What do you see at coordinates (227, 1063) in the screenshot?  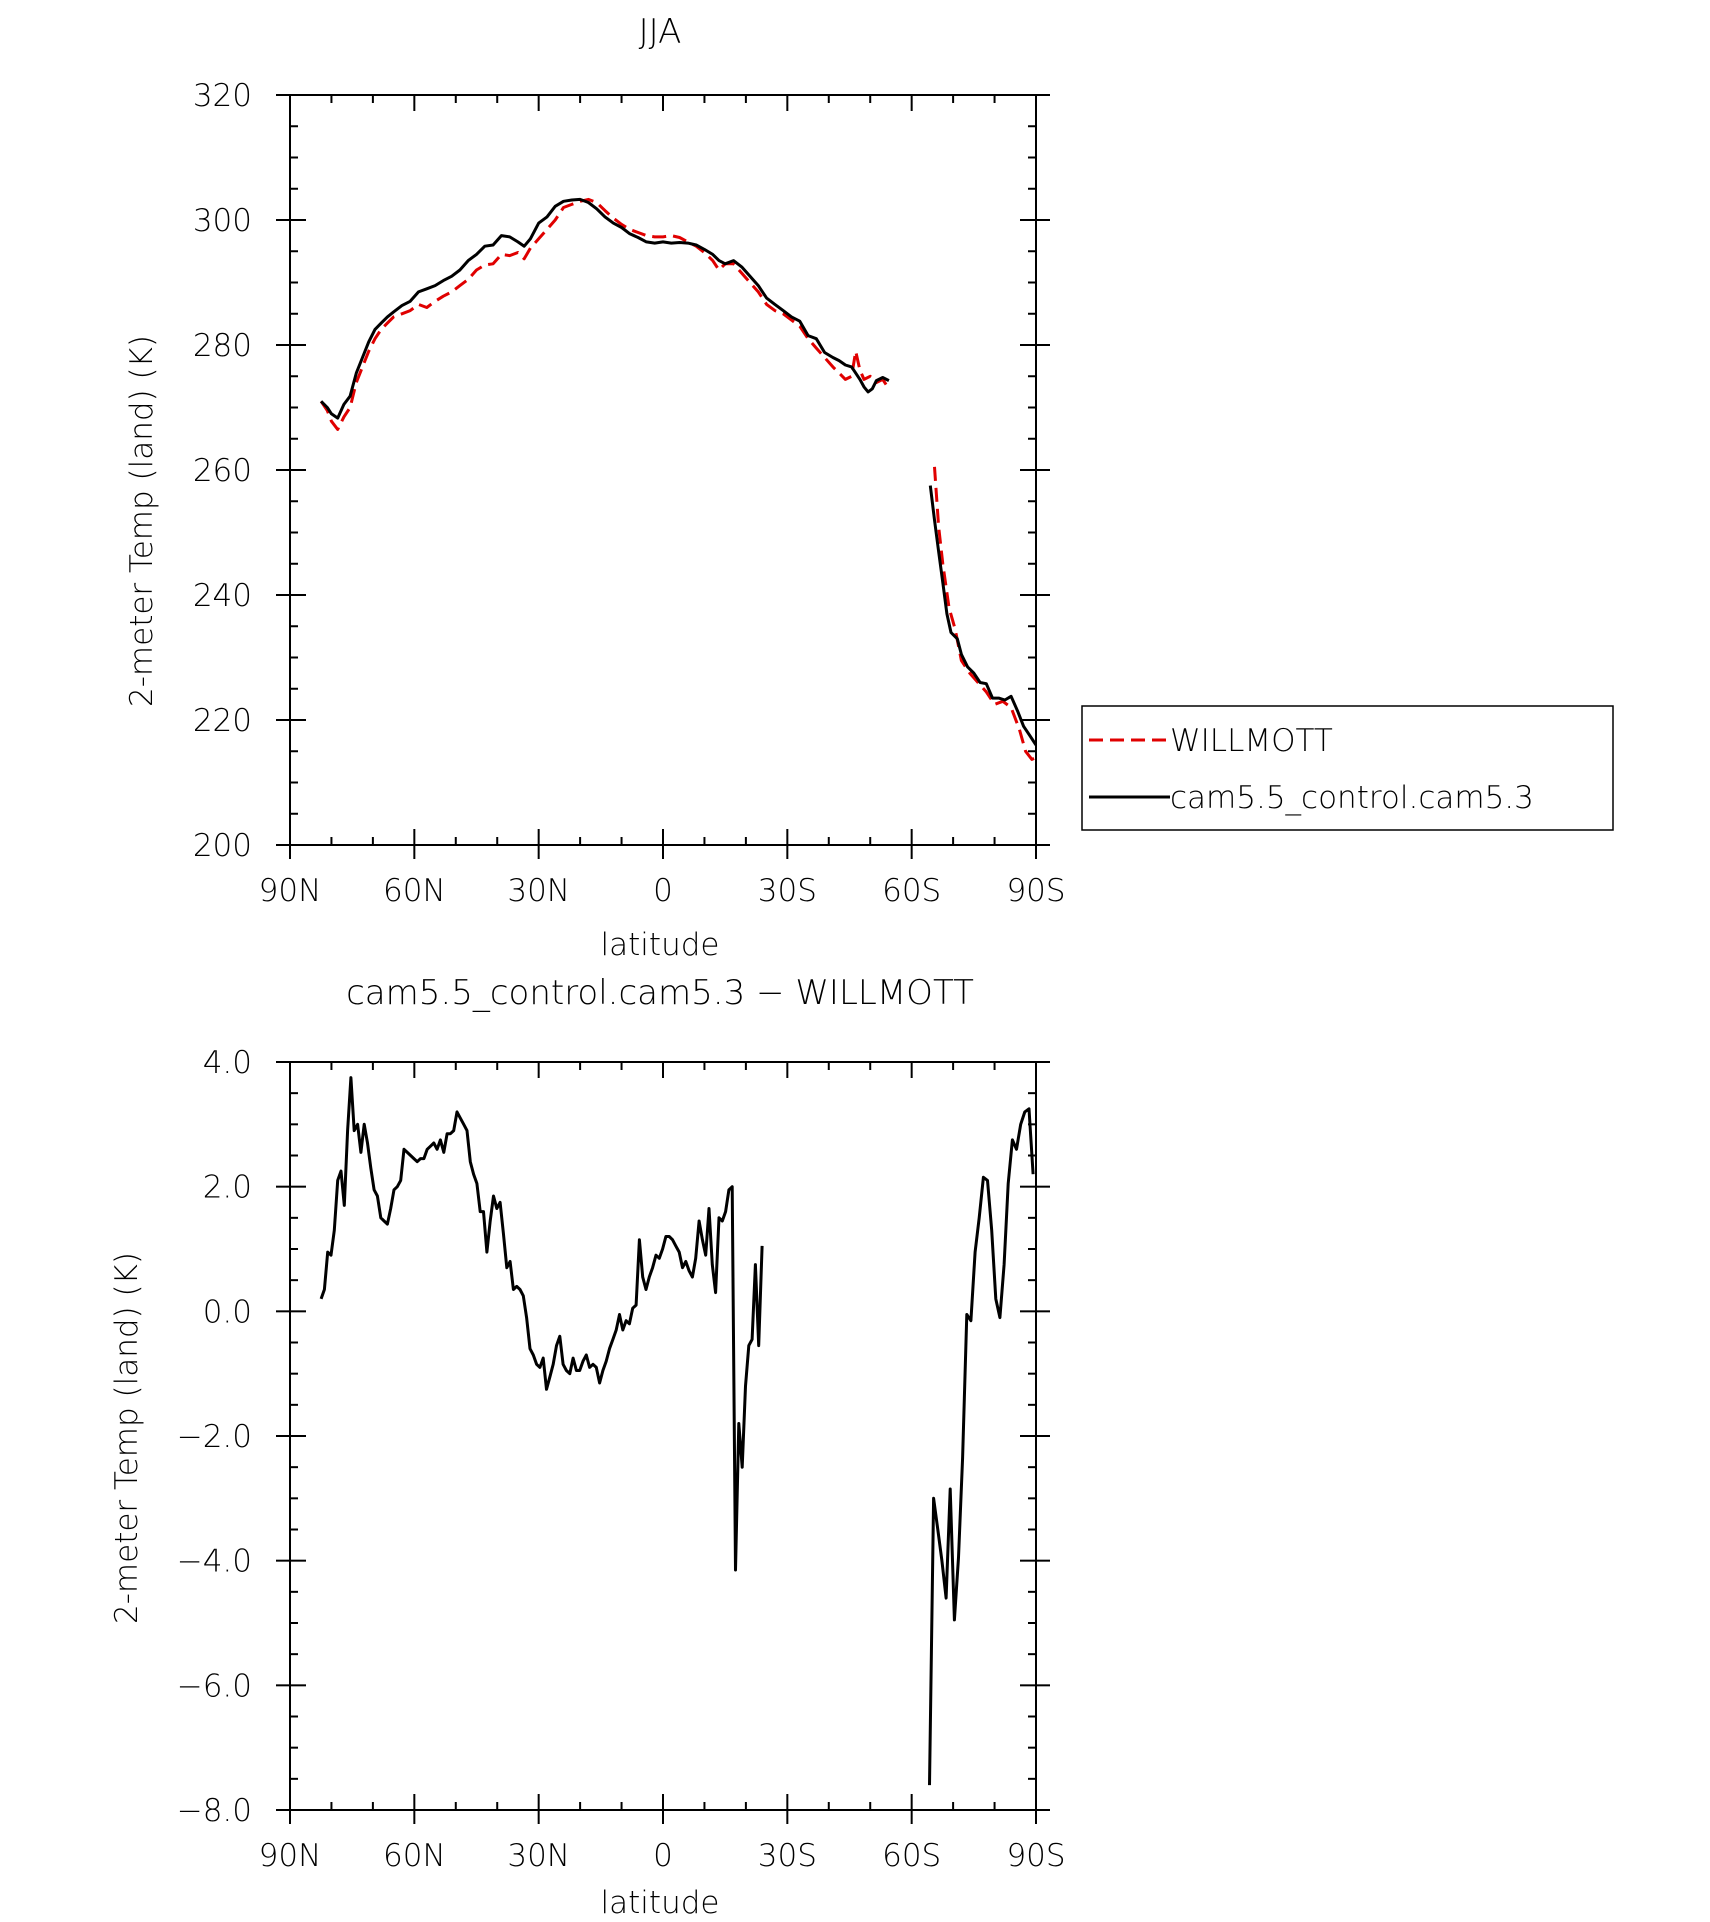 I see `bottom-y-tick-label: 4.0` at bounding box center [227, 1063].